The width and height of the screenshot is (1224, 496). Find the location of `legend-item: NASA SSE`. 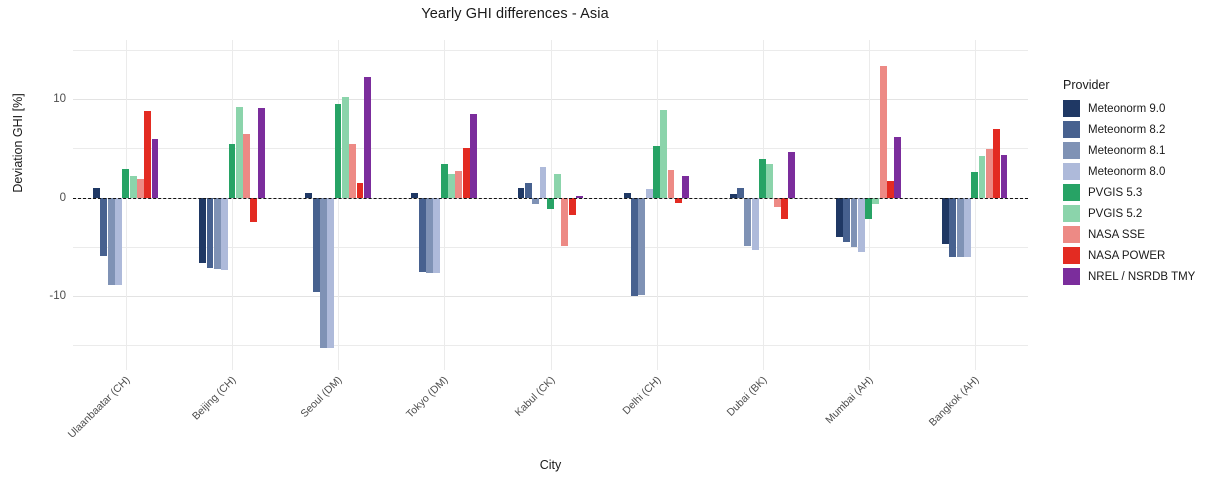

legend-item: NASA SSE is located at coordinates (1143, 234).